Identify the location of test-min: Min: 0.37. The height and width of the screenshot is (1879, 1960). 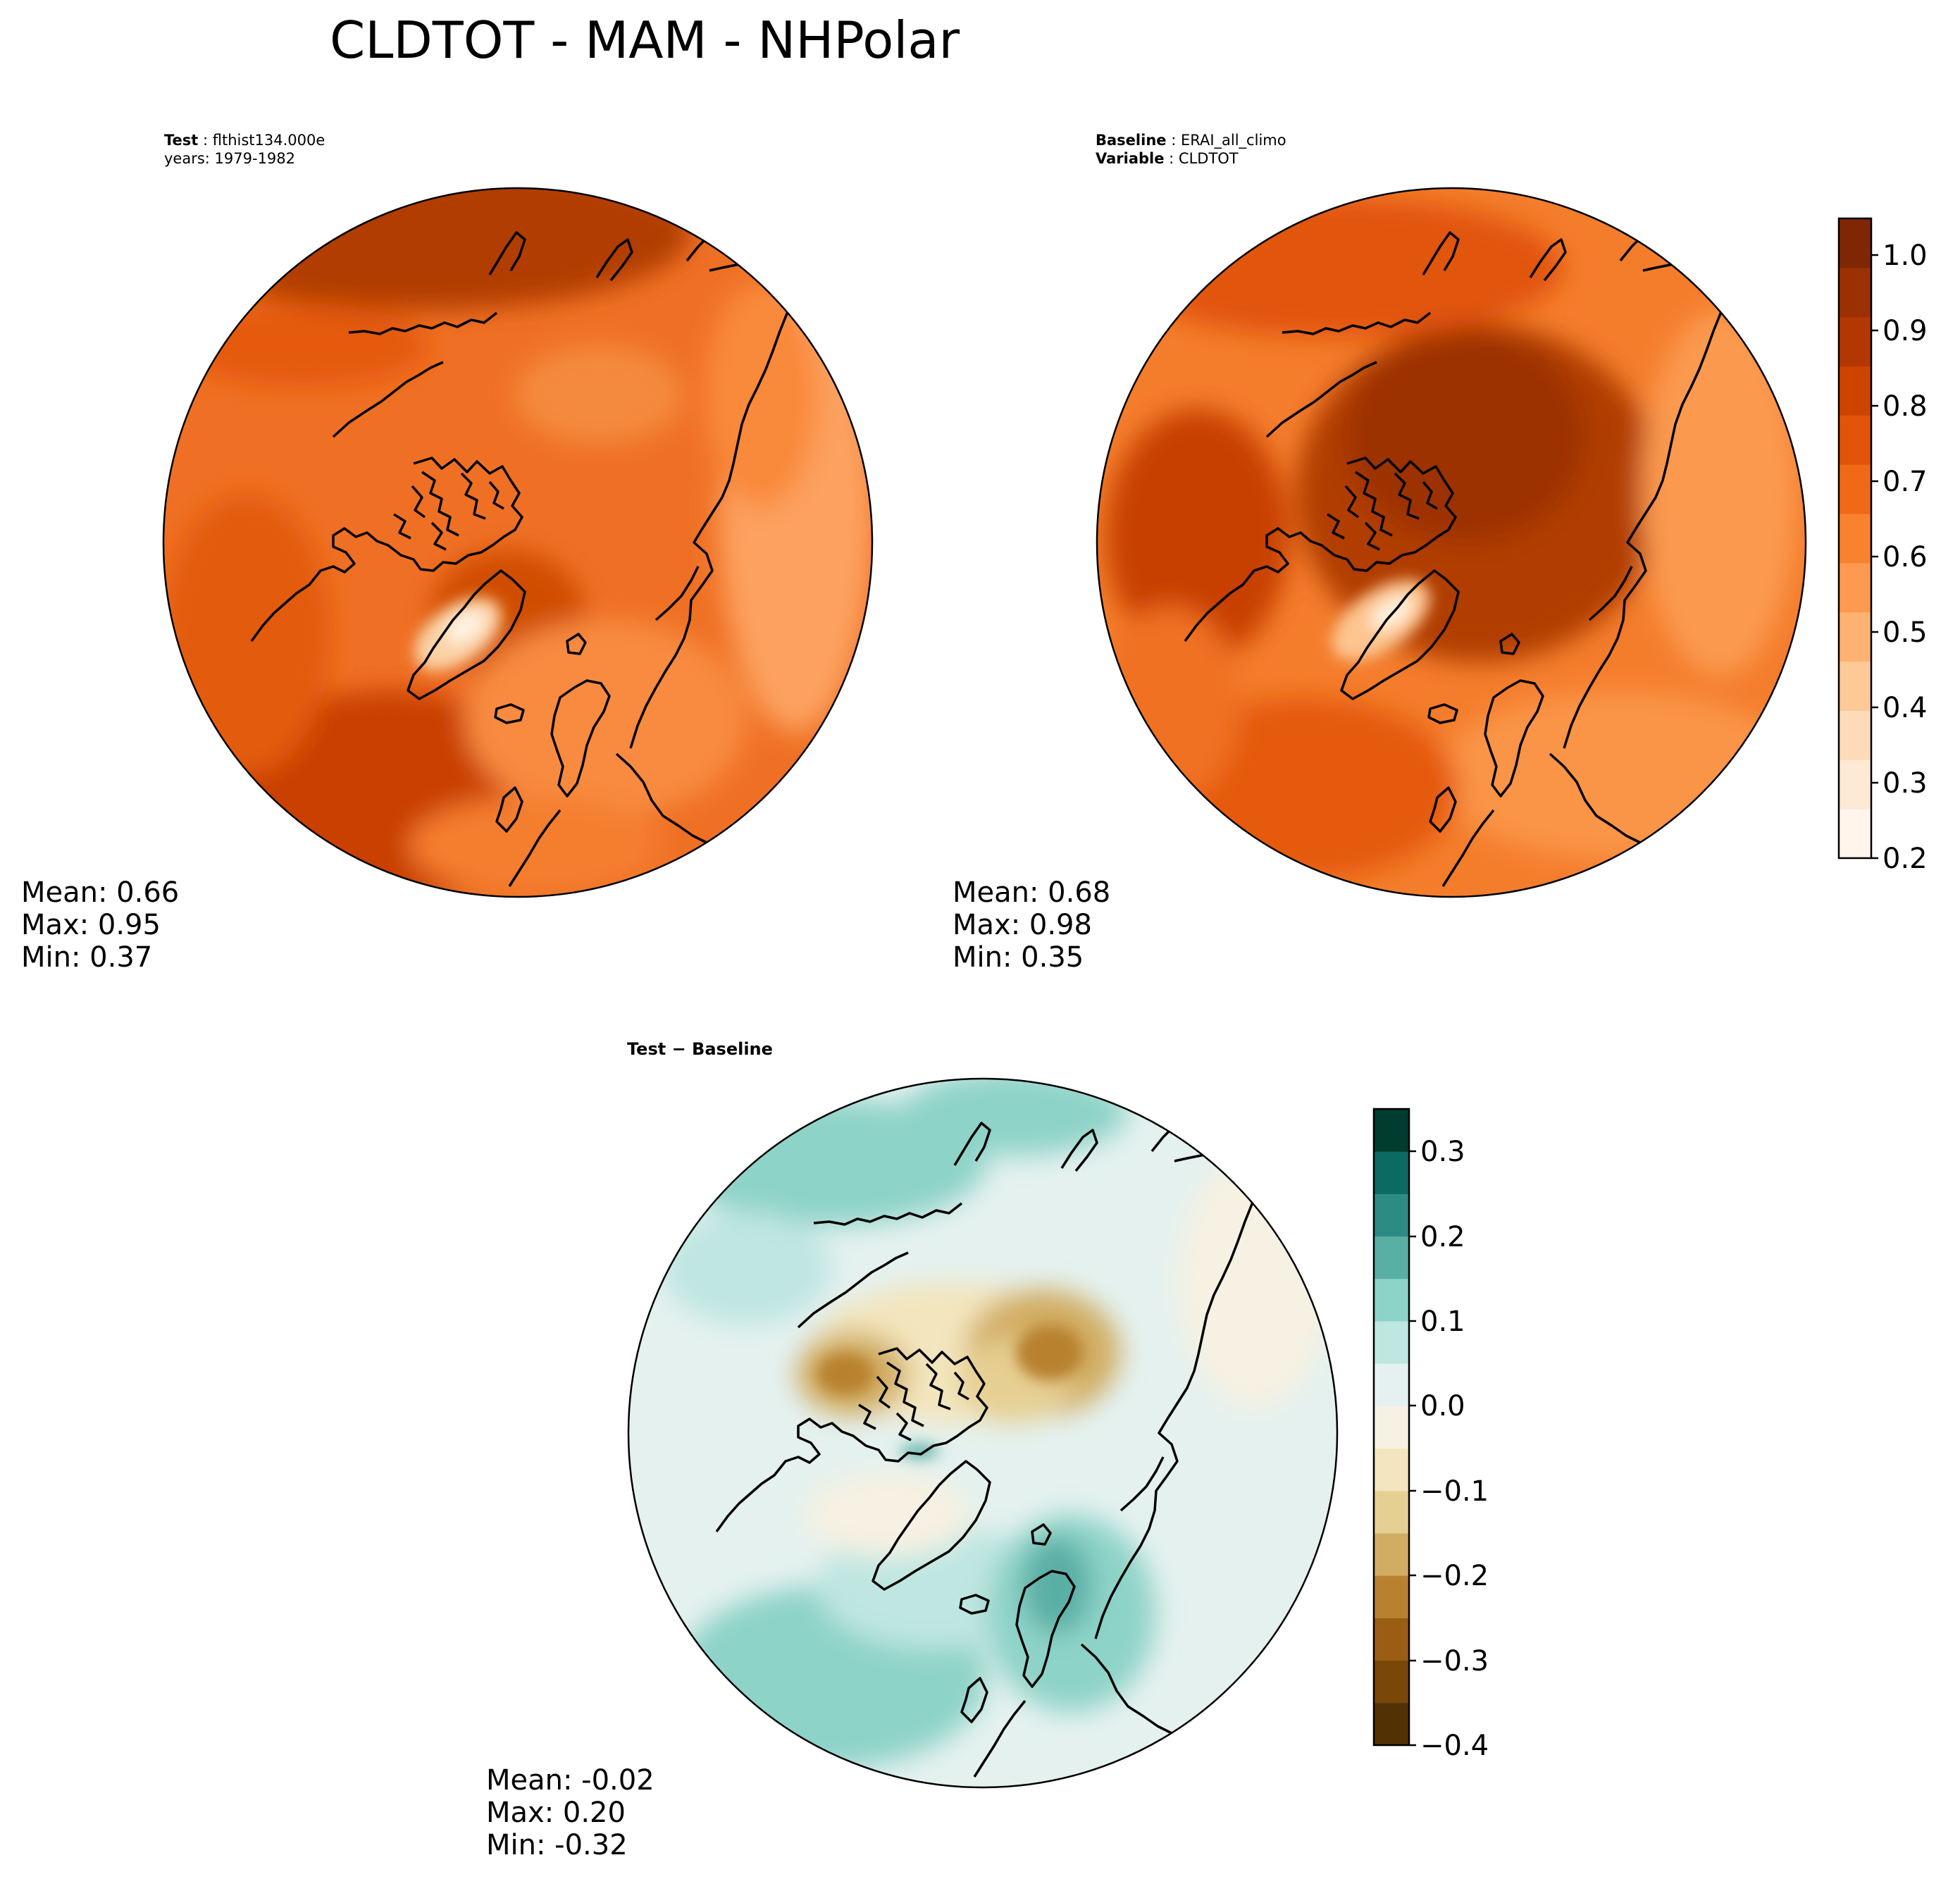
(87, 957).